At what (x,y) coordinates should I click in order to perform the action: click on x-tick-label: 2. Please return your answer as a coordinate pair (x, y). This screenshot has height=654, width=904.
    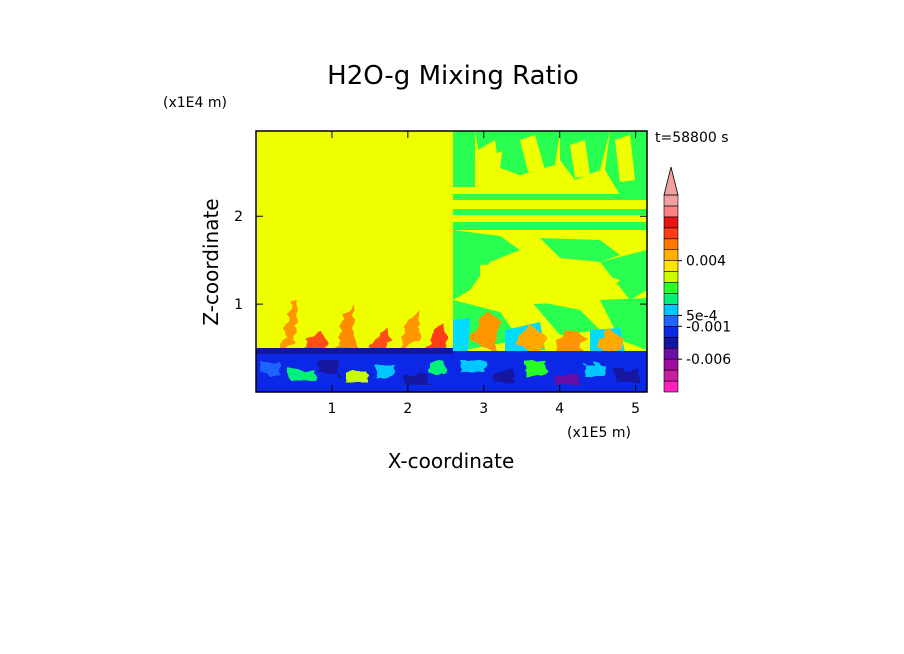
    Looking at the image, I should click on (407, 409).